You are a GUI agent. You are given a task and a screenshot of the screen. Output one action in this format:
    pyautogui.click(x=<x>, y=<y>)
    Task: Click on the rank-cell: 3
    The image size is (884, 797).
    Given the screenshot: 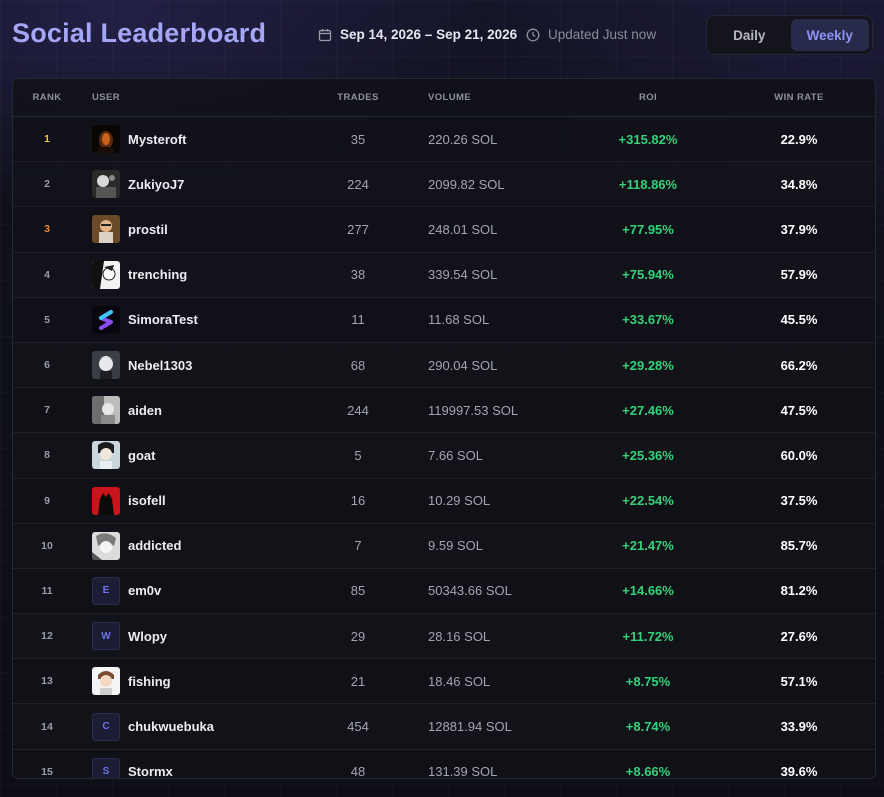 What is the action you would take?
    pyautogui.click(x=47, y=229)
    